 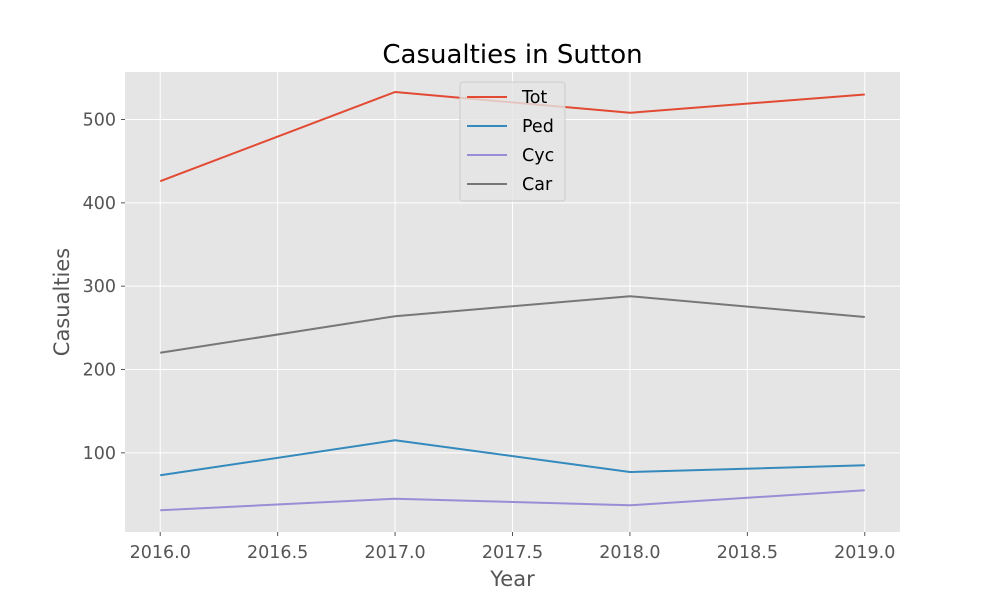 What do you see at coordinates (512, 55) in the screenshot?
I see `chart-title: Casualties in Sutton` at bounding box center [512, 55].